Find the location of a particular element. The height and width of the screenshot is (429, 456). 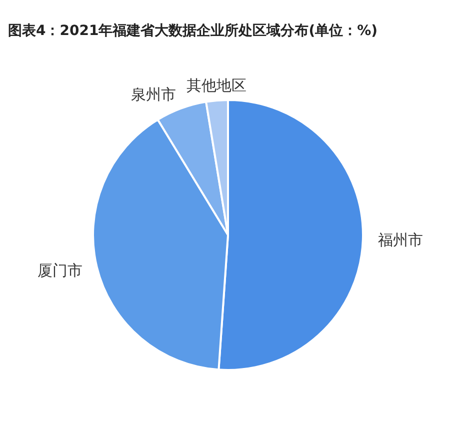

slice-label: 厦门市 is located at coordinates (59, 270).